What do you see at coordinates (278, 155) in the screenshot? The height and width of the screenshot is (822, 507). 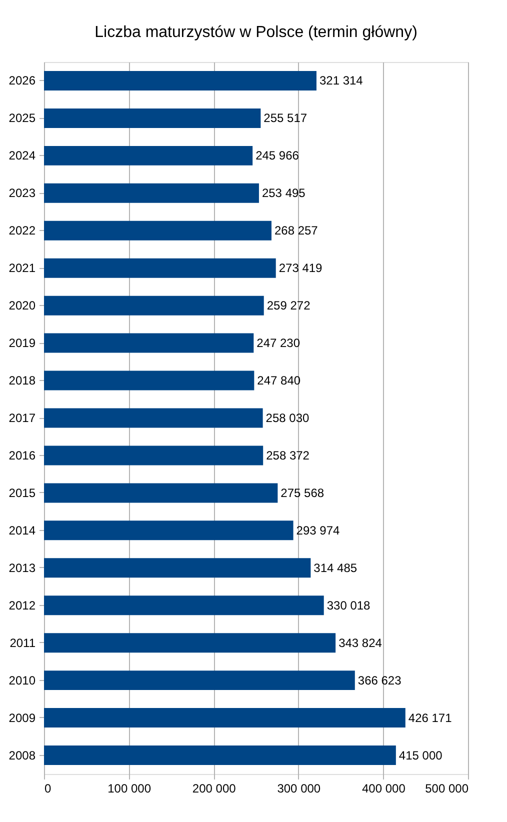 I see `data-label: 245 966` at bounding box center [278, 155].